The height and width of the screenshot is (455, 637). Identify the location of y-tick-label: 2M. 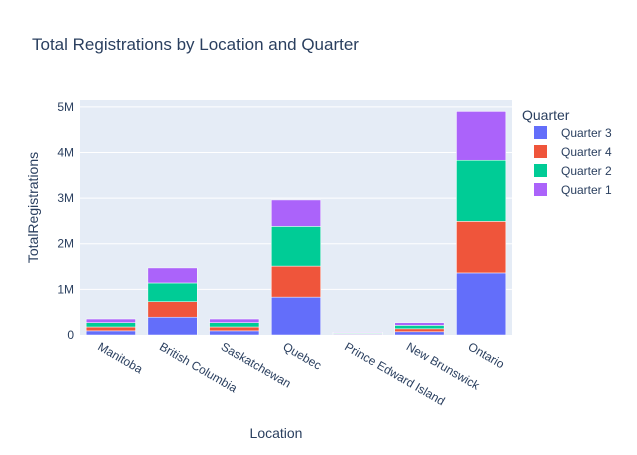
(65, 244).